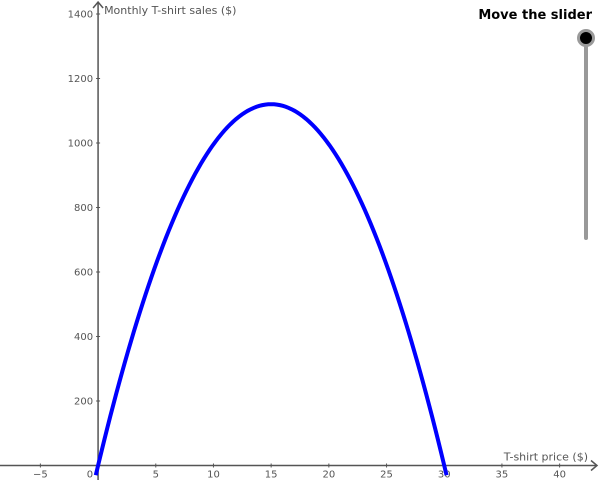 The width and height of the screenshot is (600, 480). I want to click on x-tick-label: 20, so click(328, 474).